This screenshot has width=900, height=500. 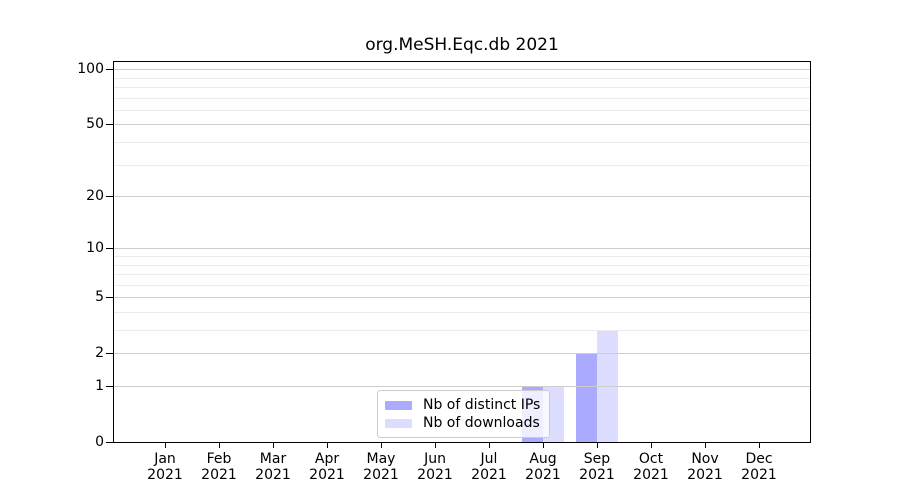 What do you see at coordinates (597, 459) in the screenshot?
I see `month-label: Sep` at bounding box center [597, 459].